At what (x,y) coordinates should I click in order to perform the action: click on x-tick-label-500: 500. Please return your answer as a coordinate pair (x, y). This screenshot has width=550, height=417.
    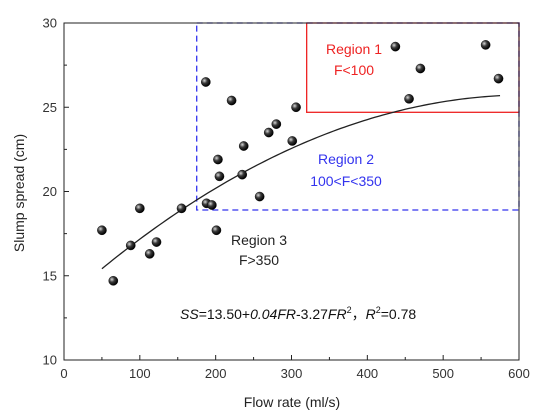
    Looking at the image, I should click on (443, 373).